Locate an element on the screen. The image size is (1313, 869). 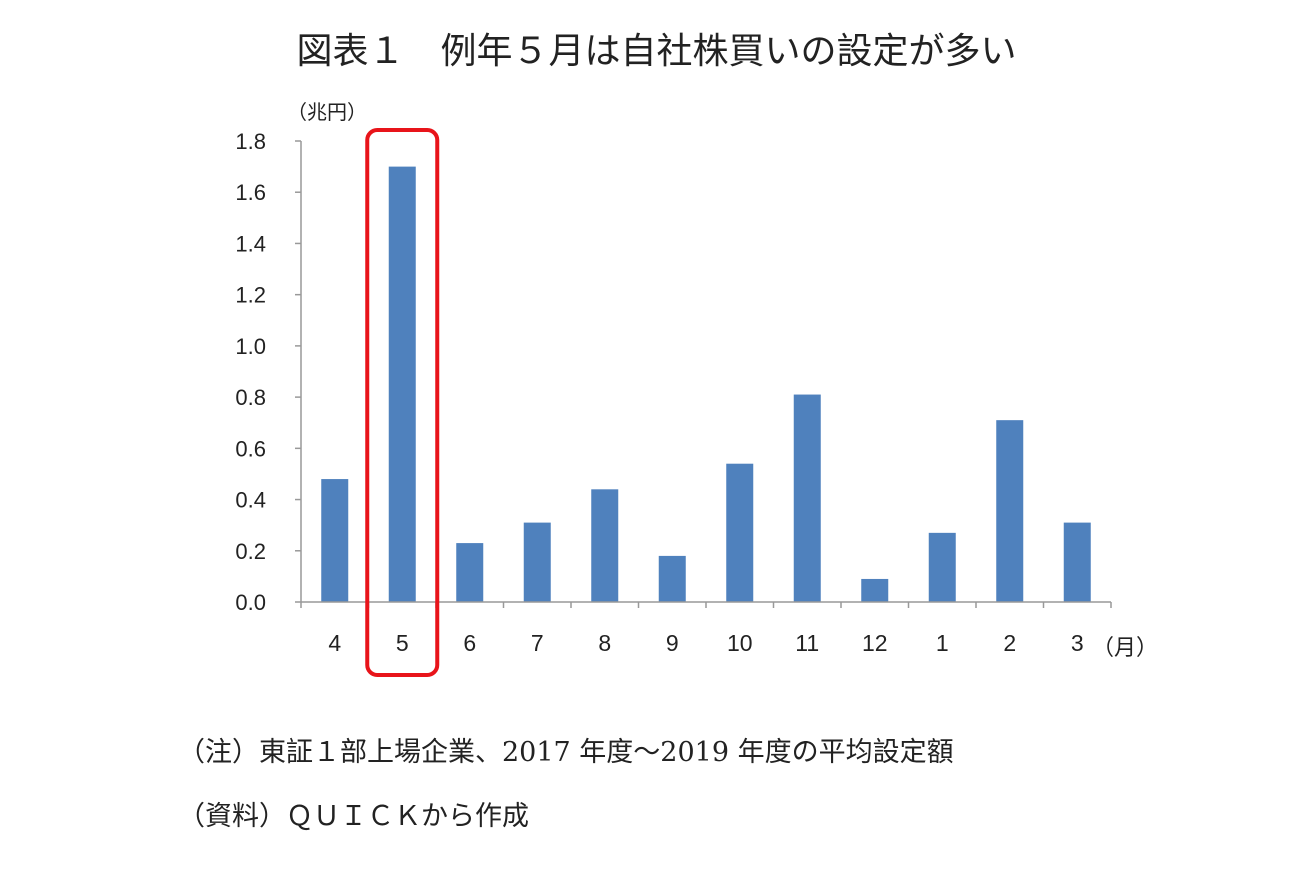
x-tick-label: 12 is located at coordinates (875, 643).